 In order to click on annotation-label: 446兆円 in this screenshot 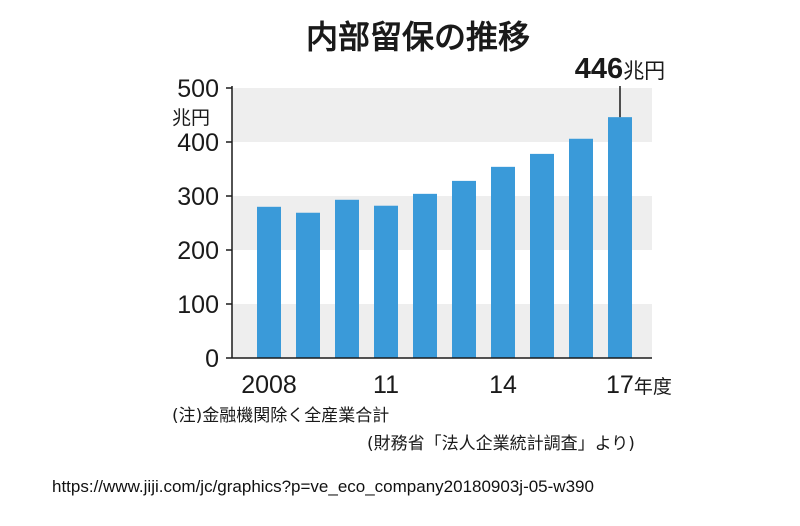, I will do `click(620, 69)`.